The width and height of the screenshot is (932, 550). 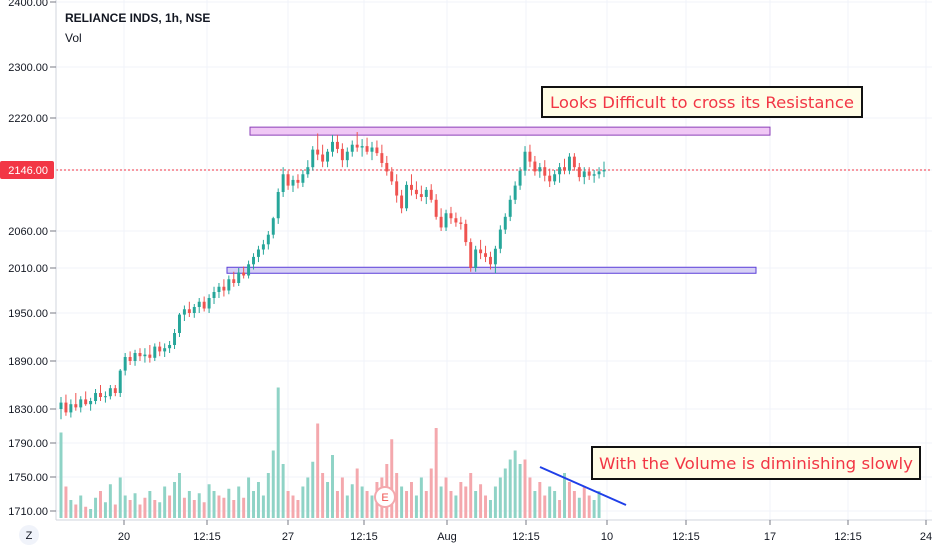 I want to click on volume-indicator-label: Vol, so click(x=73, y=38).